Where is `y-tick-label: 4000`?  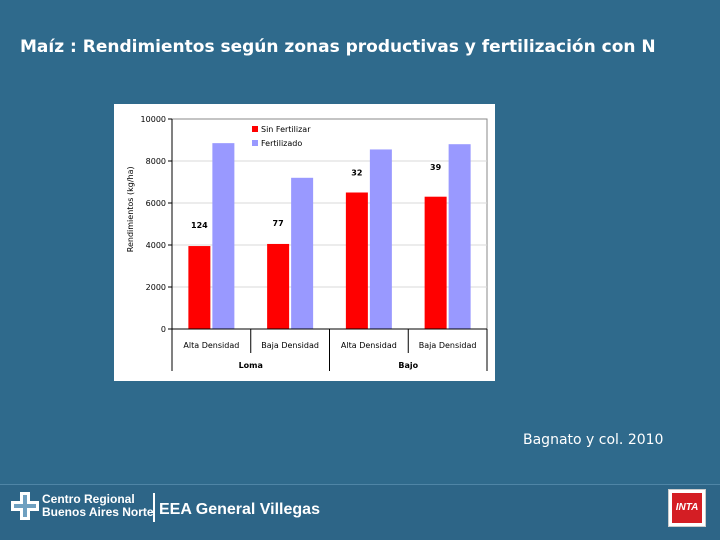 y-tick-label: 4000 is located at coordinates (156, 245).